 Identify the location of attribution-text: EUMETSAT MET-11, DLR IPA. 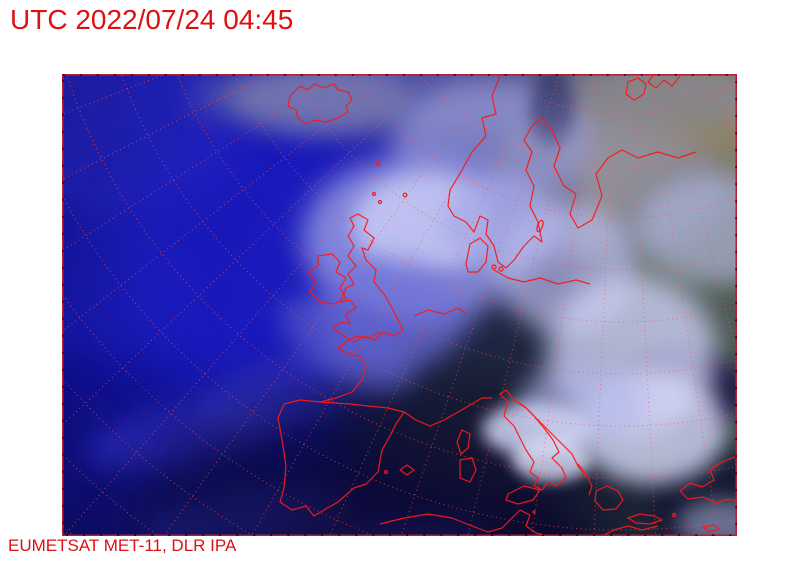
(122, 545).